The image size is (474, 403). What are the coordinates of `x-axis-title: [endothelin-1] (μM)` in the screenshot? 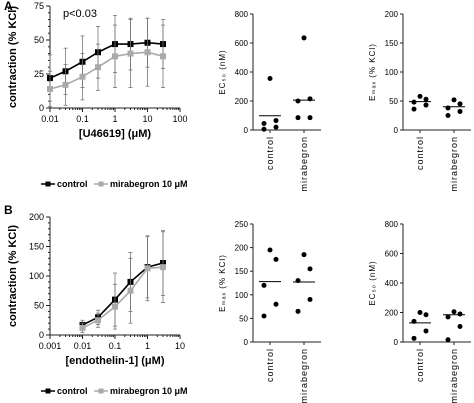 It's located at (115, 361).